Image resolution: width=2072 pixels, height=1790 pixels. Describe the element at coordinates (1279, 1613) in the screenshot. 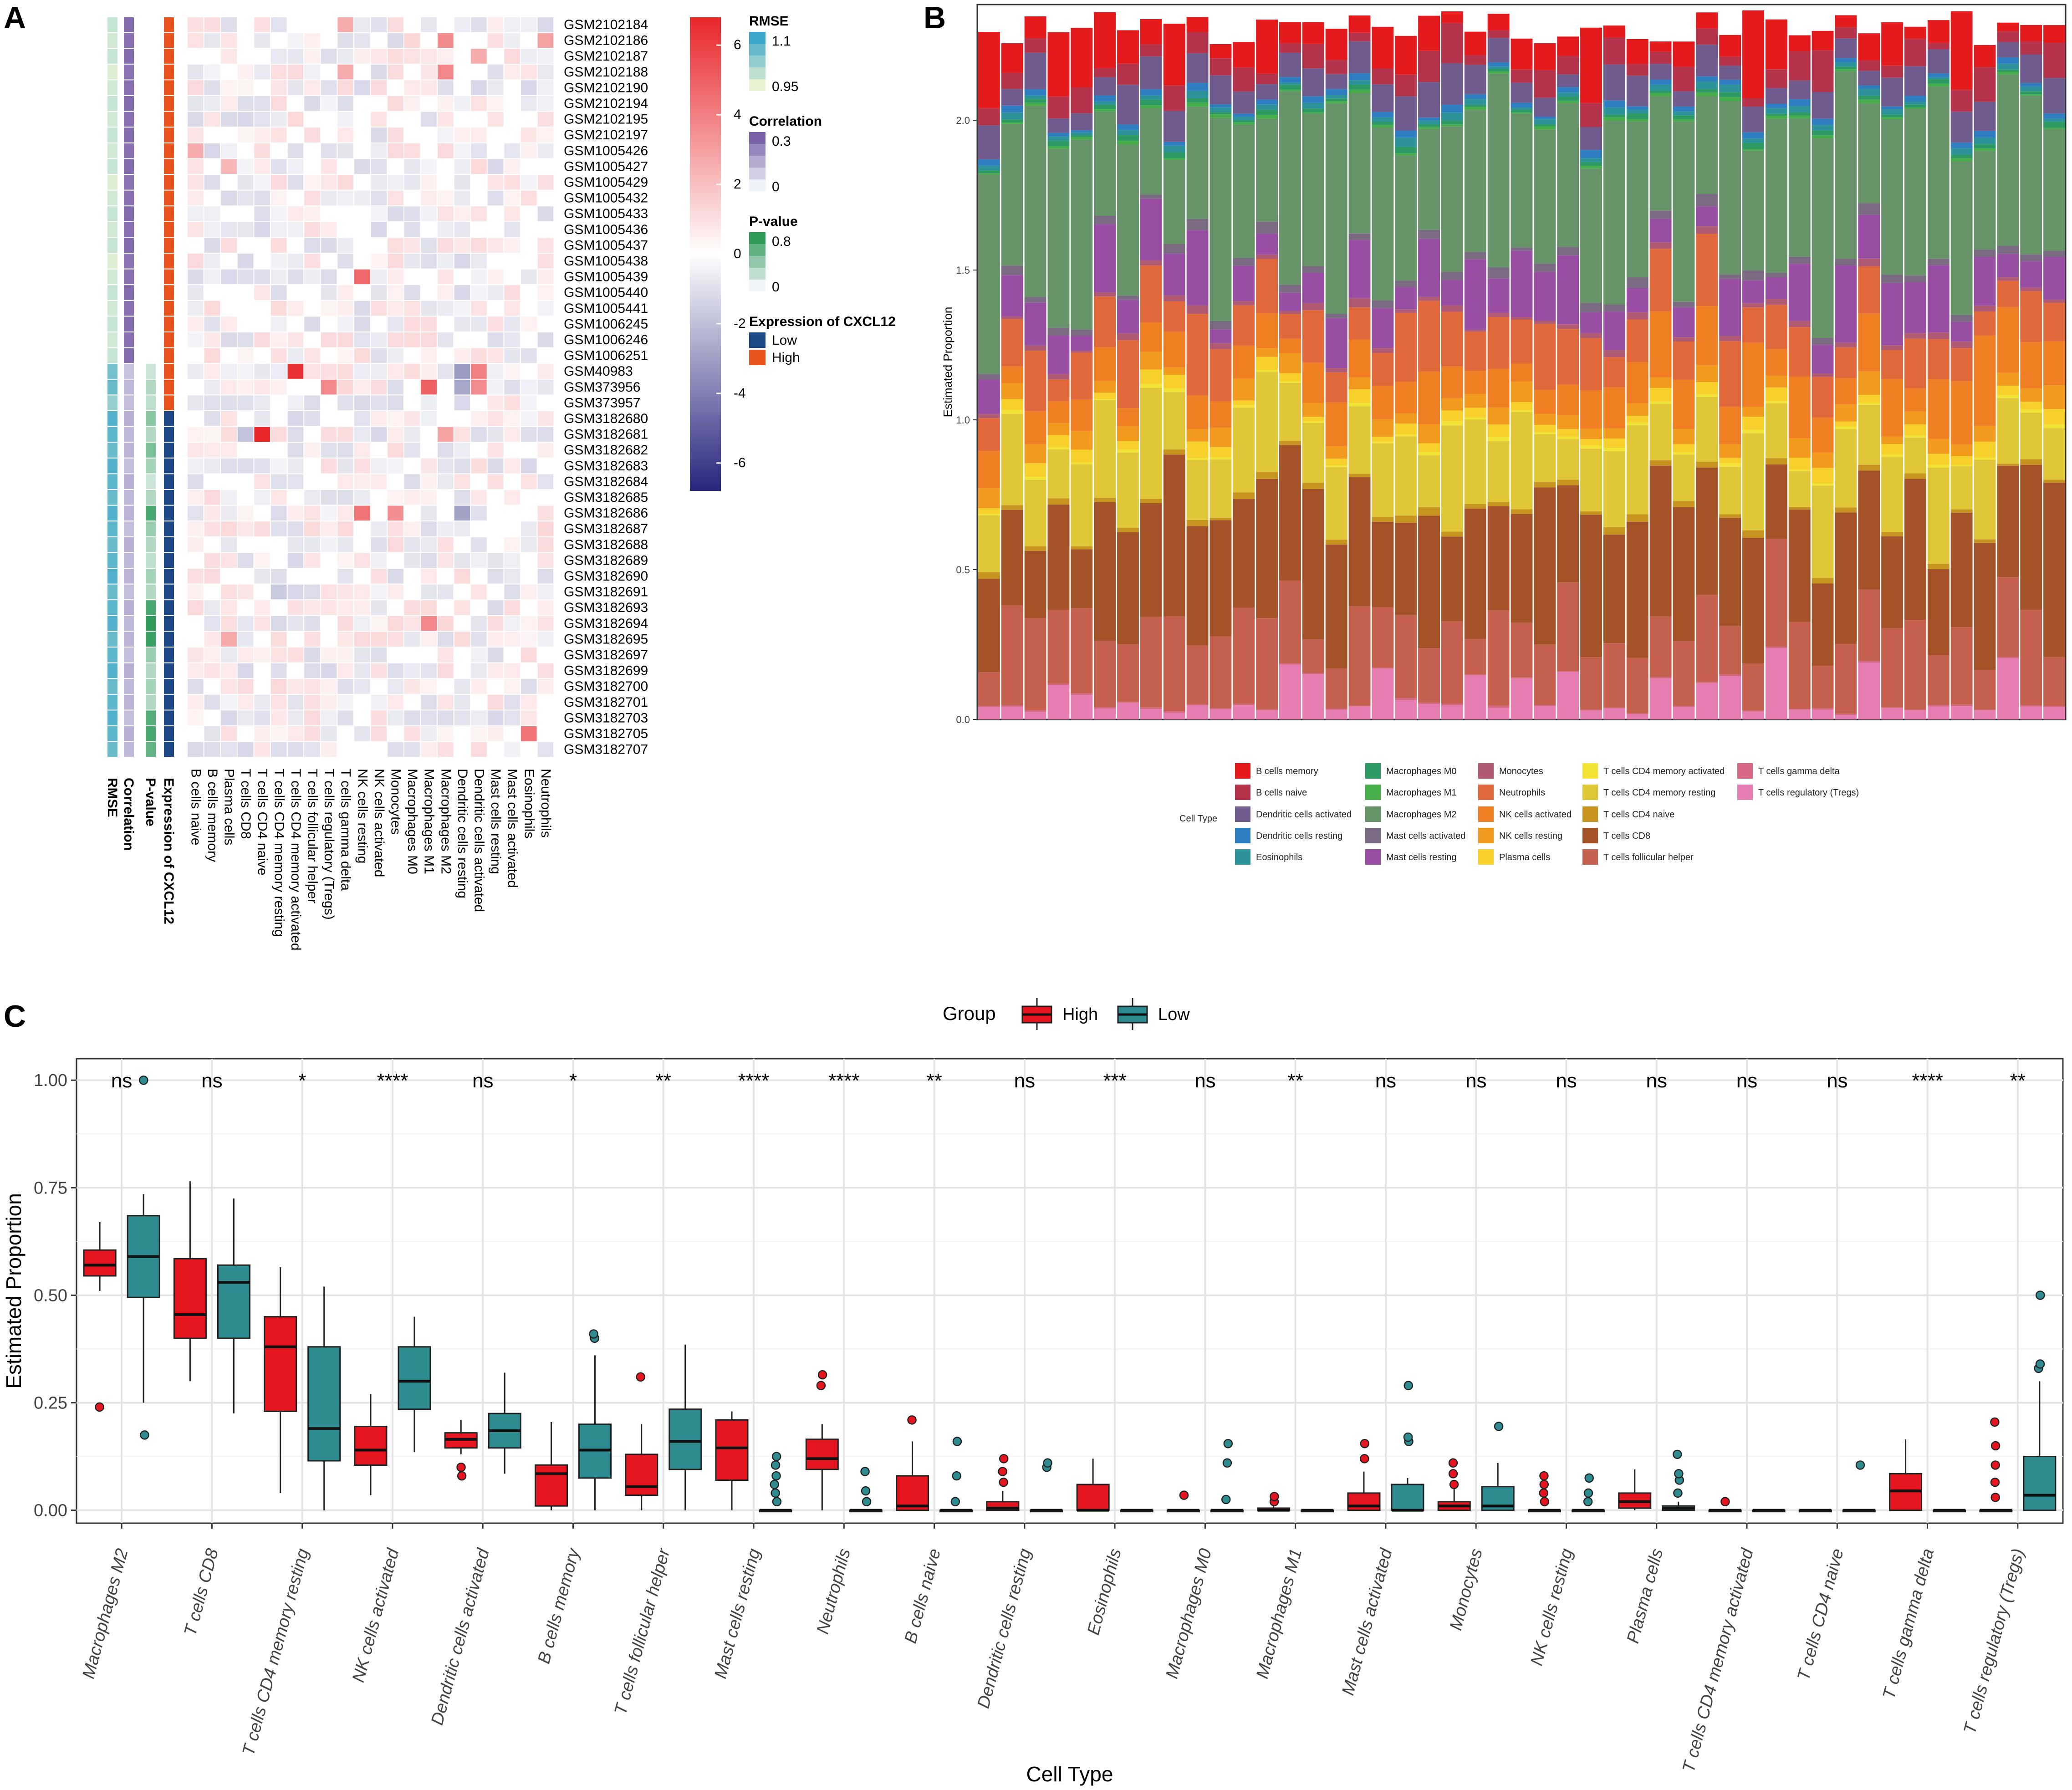

I see `x-tick-label: Macrophages M1` at that location.